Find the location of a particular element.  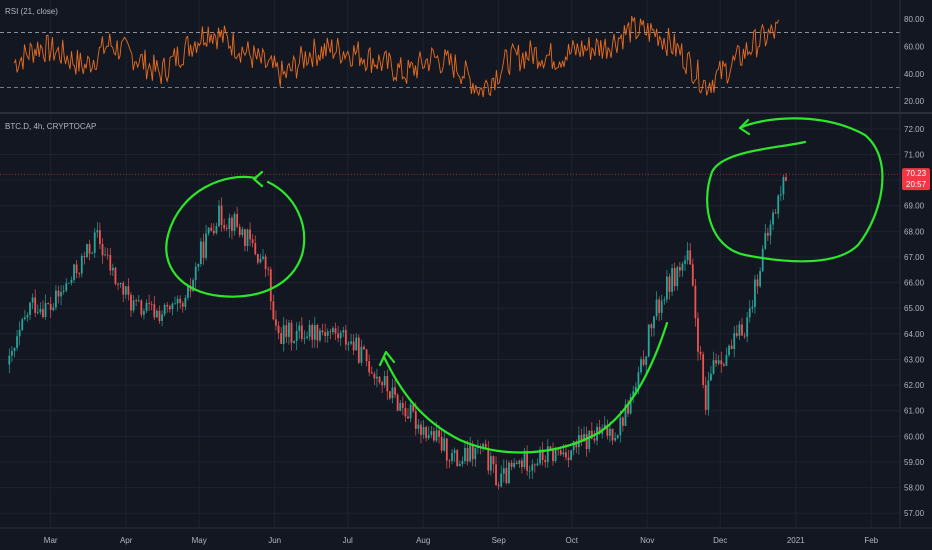

rsi-tick-label: 80.00 is located at coordinates (914, 19).